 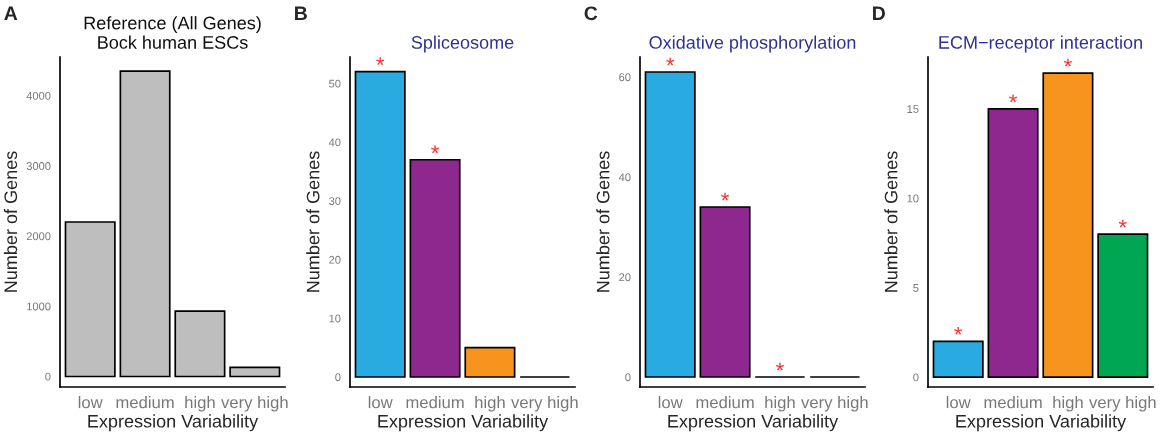 What do you see at coordinates (38, 95) in the screenshot?
I see `y-tick-label: 4000` at bounding box center [38, 95].